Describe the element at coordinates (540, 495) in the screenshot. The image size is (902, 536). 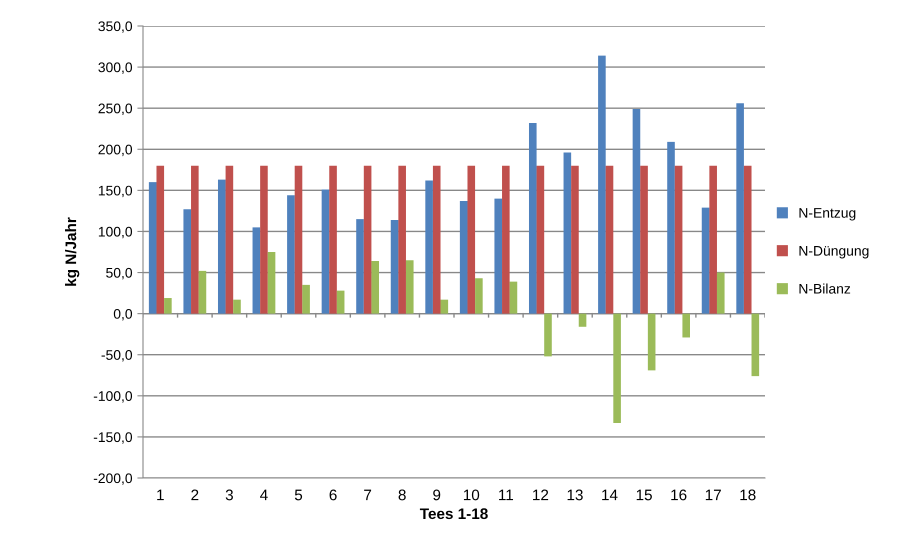
I see `x-tick-label: 12` at that location.